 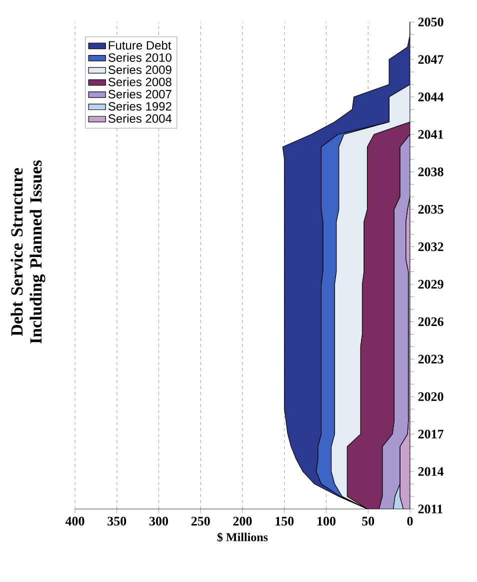 What do you see at coordinates (242, 537) in the screenshot?
I see `x-axis-title: $ Millions` at bounding box center [242, 537].